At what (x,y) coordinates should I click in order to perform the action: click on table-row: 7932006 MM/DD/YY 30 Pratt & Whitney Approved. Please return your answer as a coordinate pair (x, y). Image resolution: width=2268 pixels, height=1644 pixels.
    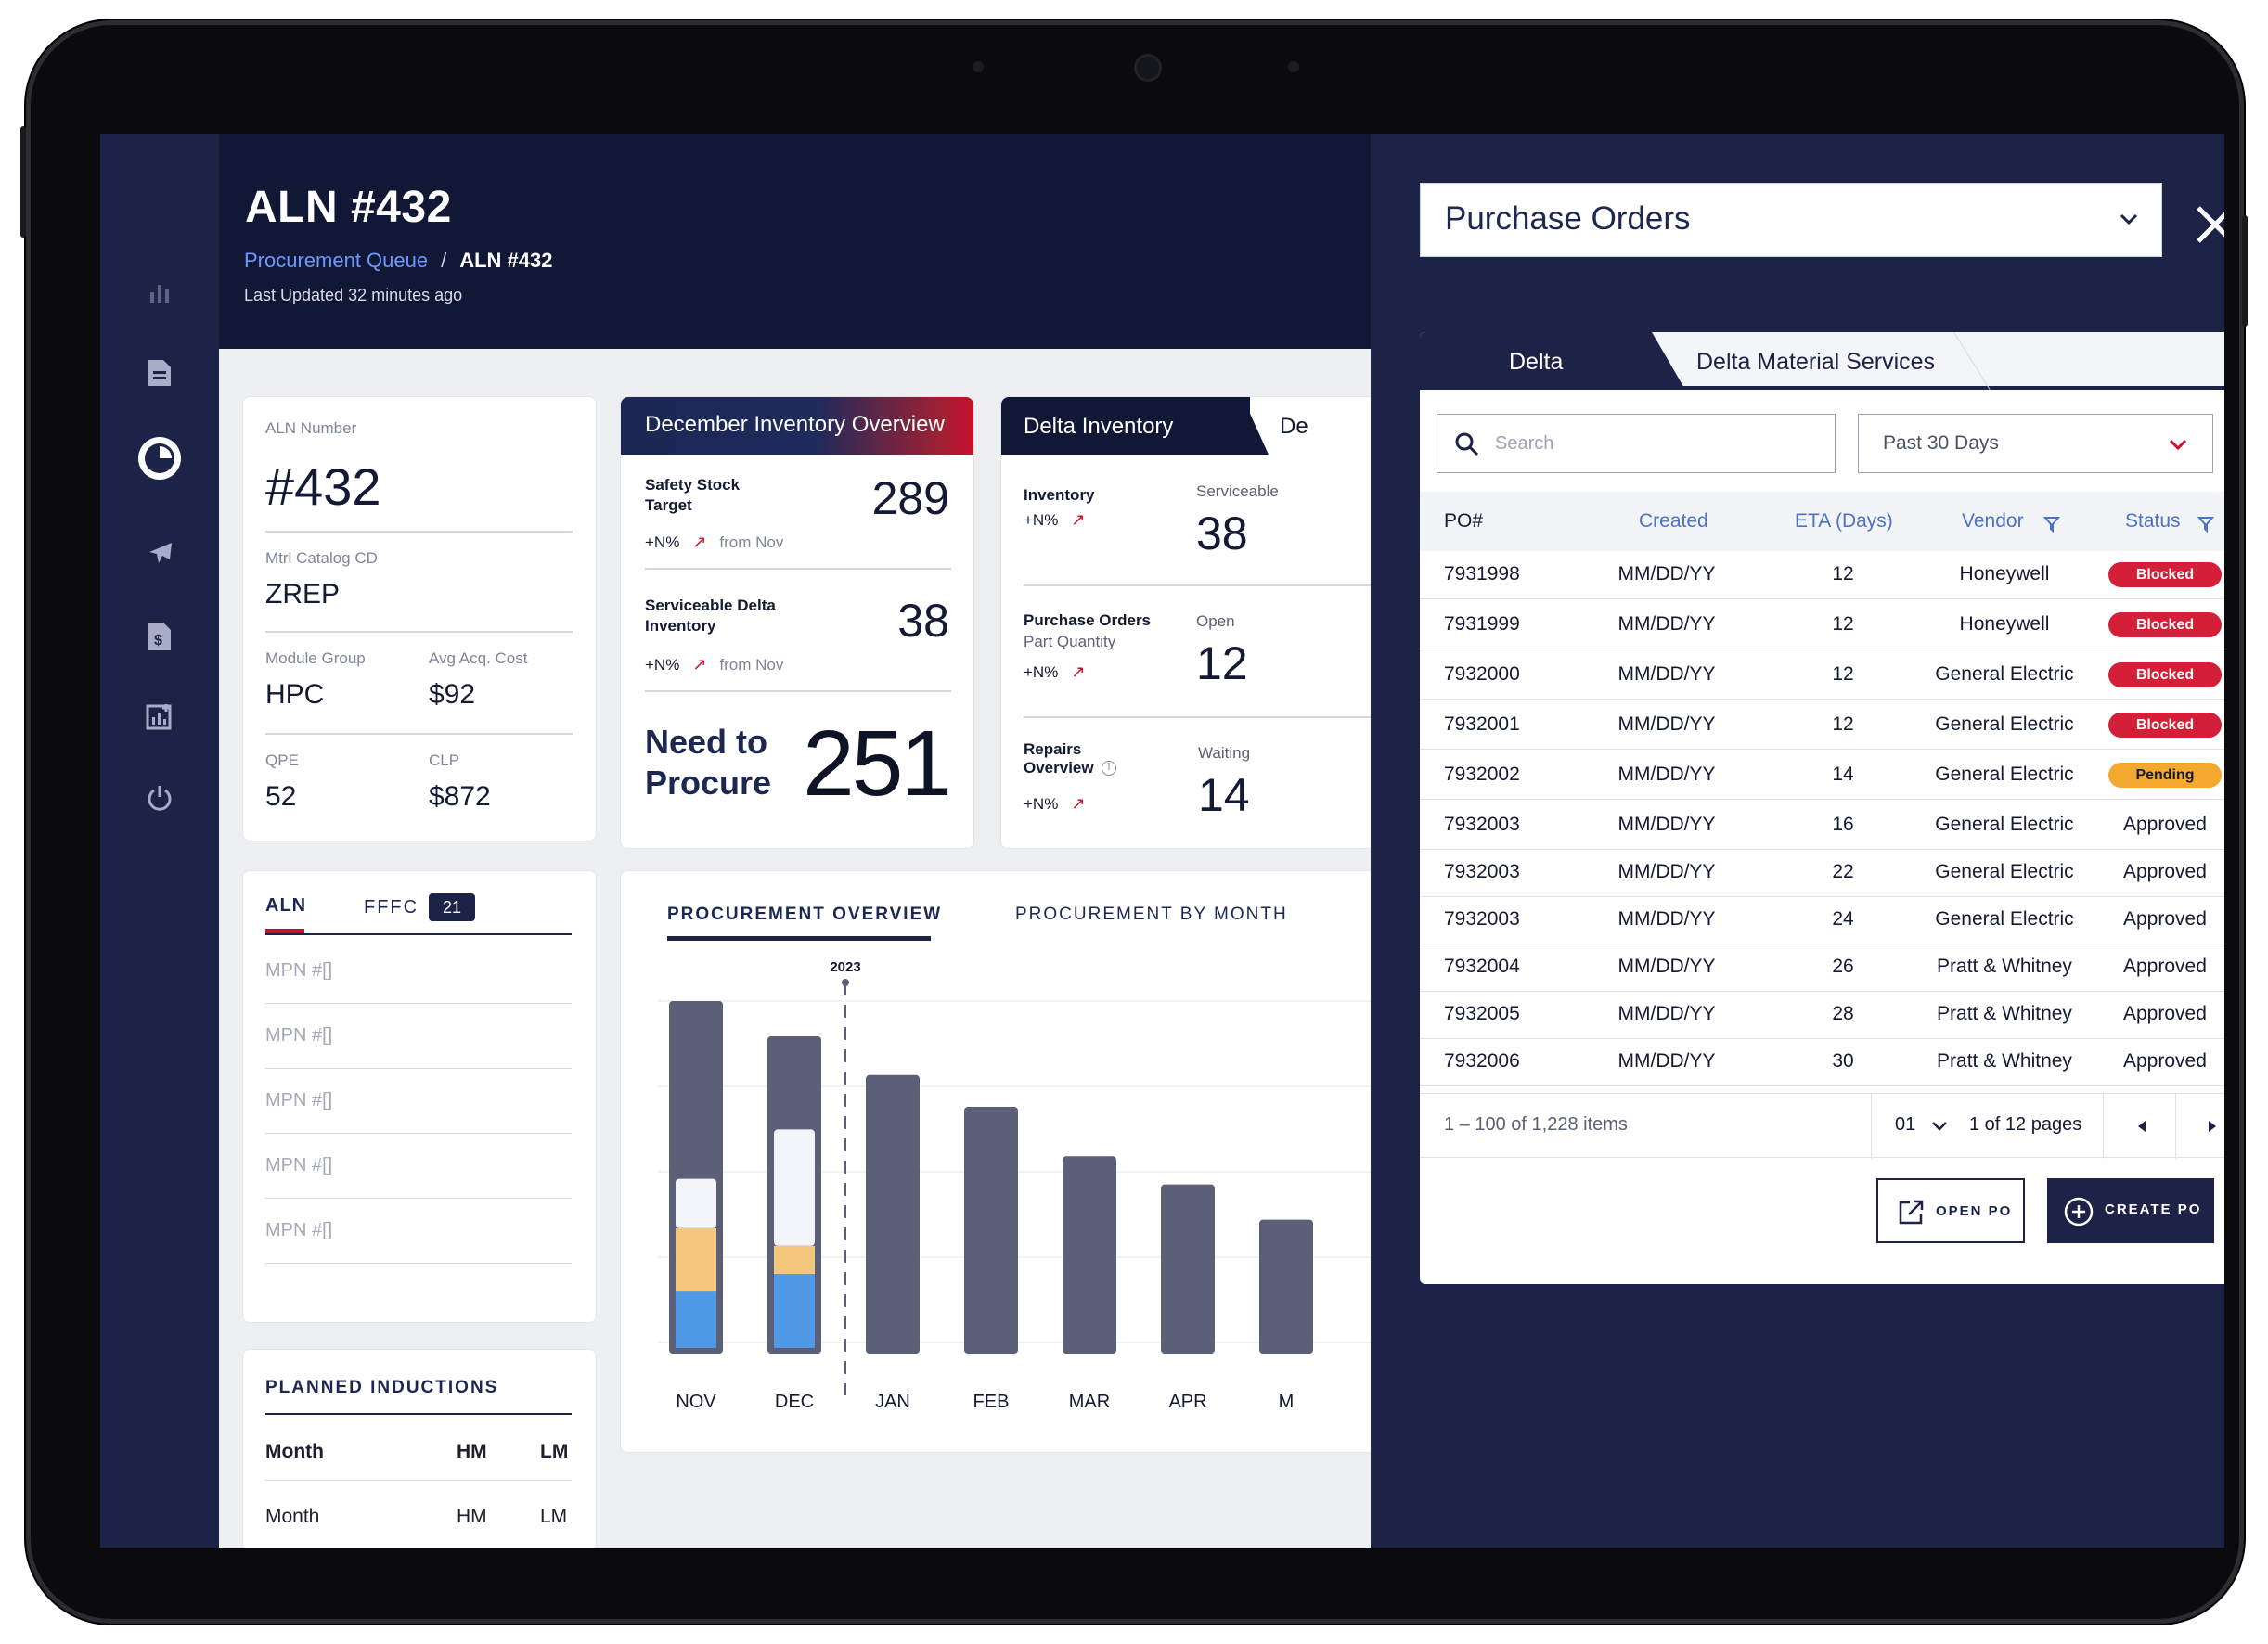
    Looking at the image, I should click on (1822, 1062).